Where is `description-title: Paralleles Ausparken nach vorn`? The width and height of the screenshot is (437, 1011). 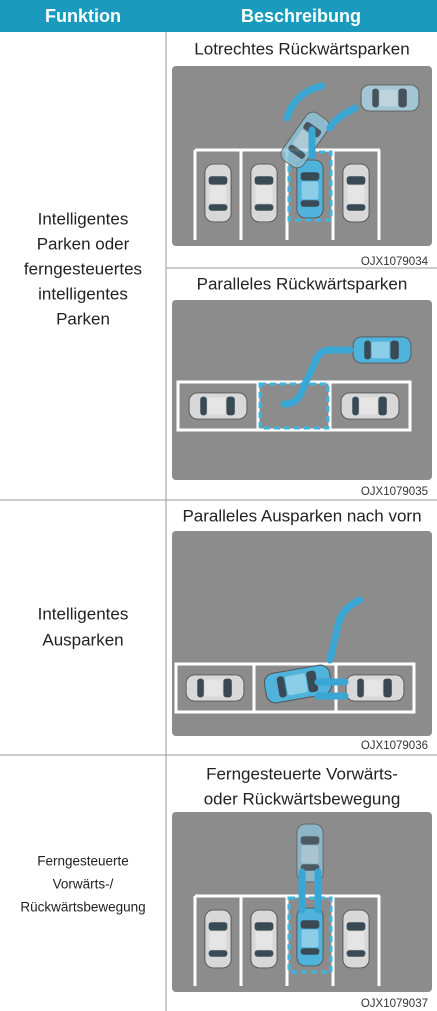
description-title: Paralleles Ausparken nach vorn is located at coordinates (301, 515).